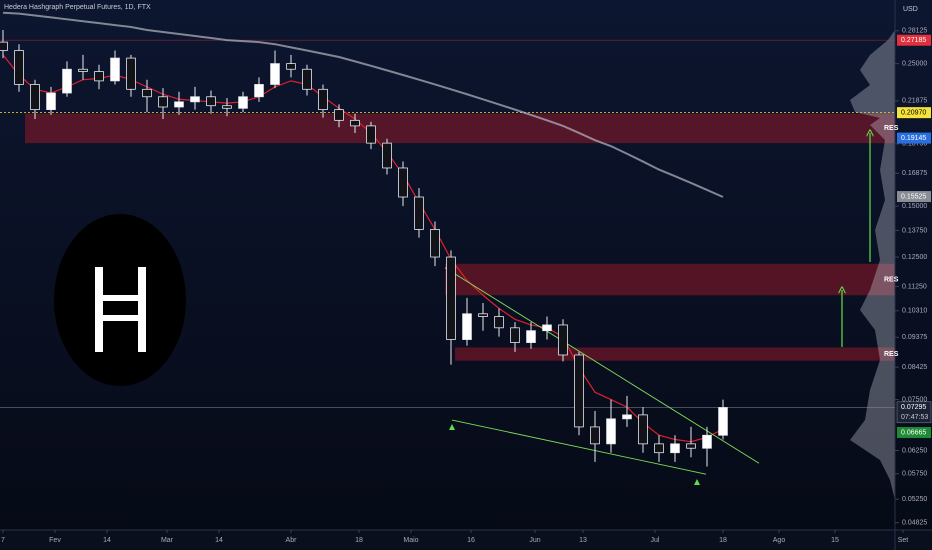  Describe the element at coordinates (534, 540) in the screenshot. I see `x-tick-label: Jun` at that location.